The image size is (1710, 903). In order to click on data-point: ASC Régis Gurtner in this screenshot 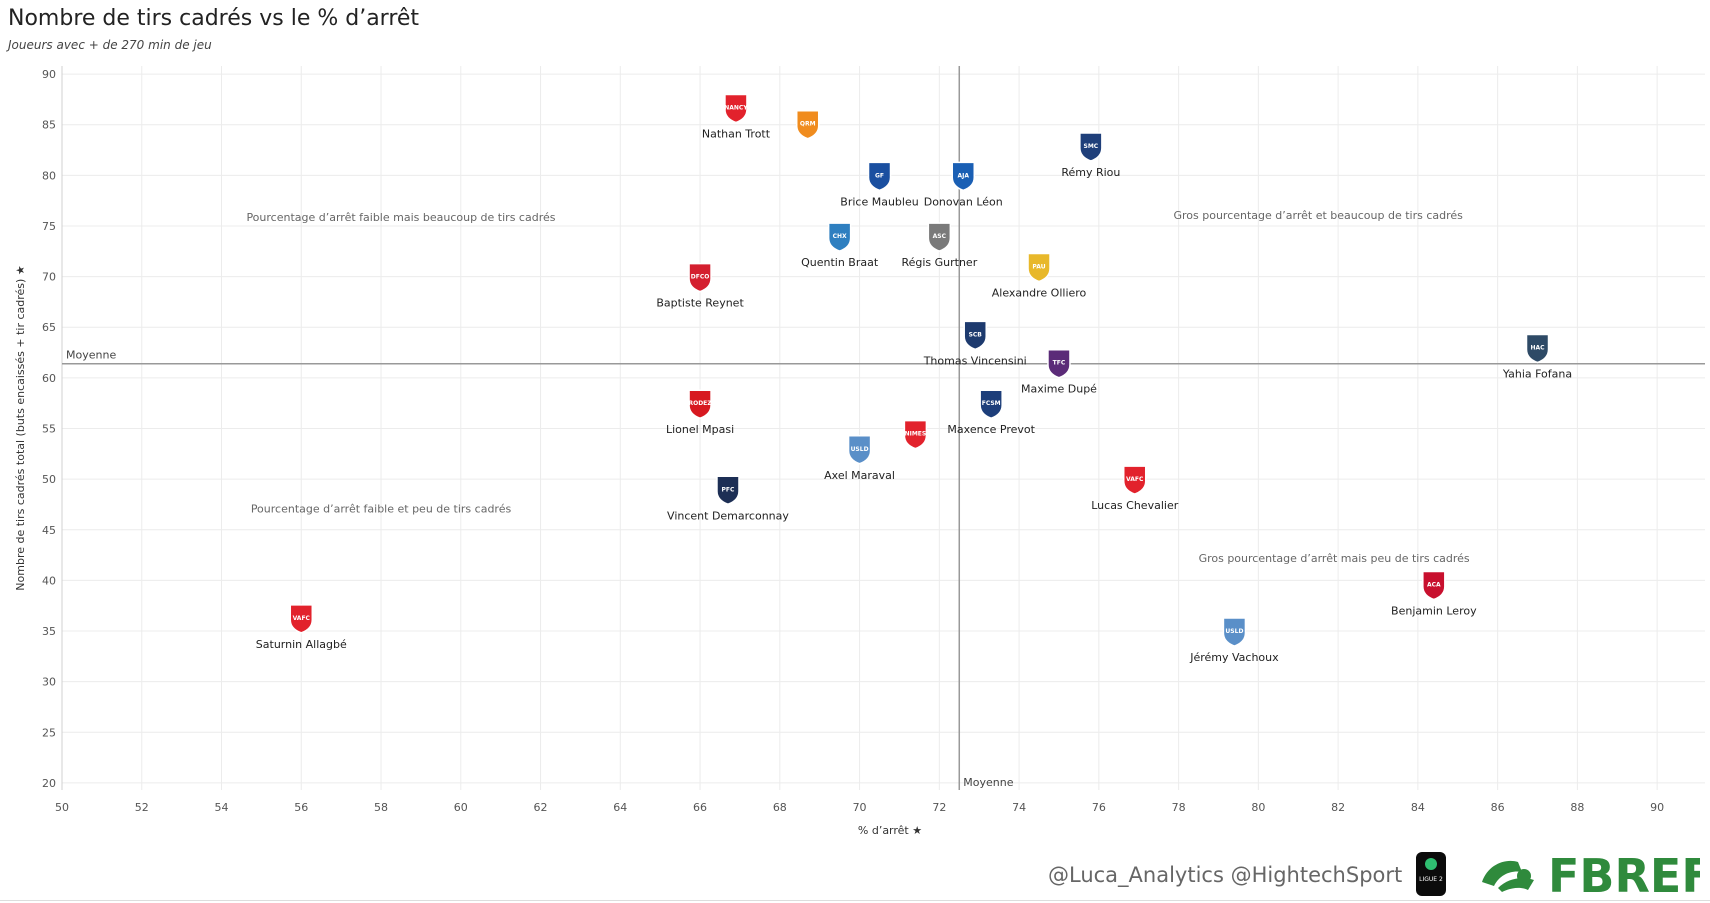, I will do `click(939, 245)`.